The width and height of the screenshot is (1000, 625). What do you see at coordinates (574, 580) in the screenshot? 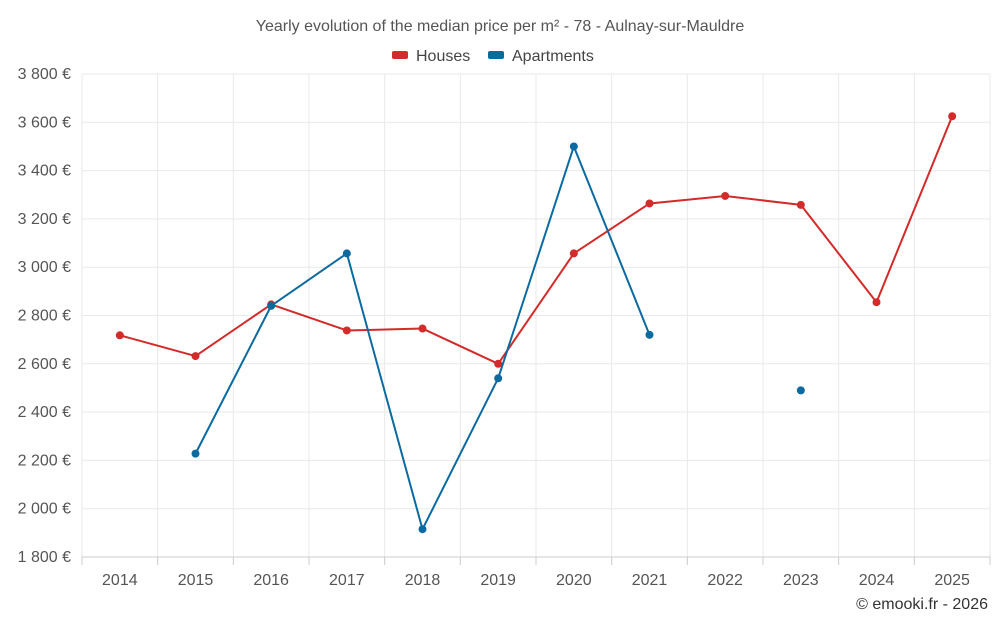
I see `x-tick-label: 2020` at bounding box center [574, 580].